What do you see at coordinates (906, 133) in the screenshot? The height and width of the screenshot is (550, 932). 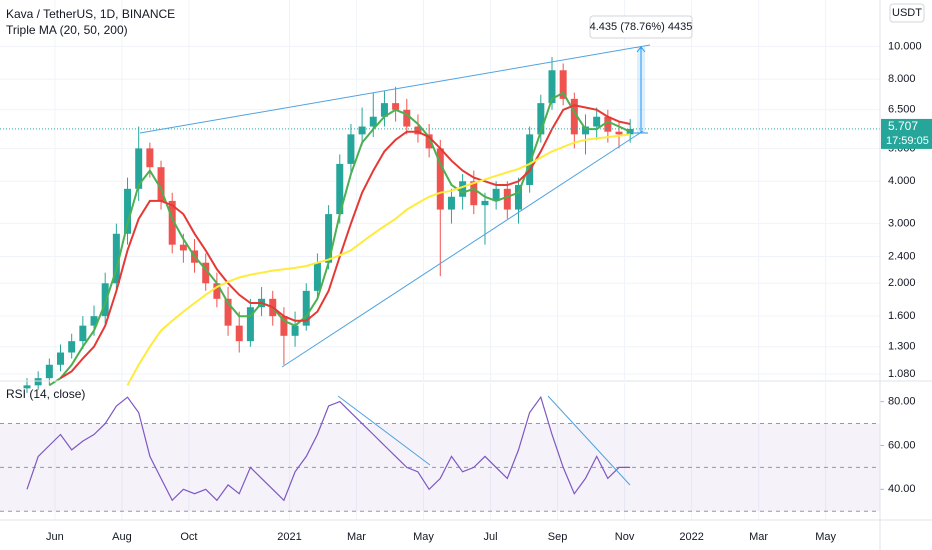 I see `last-price-box` at bounding box center [906, 133].